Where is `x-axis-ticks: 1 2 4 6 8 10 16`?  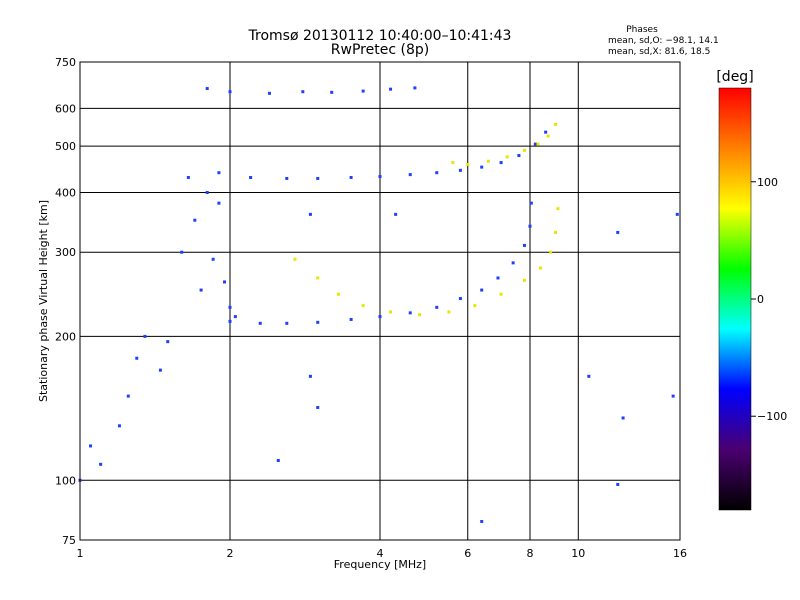 x-axis-ticks: 1 2 4 6 8 10 16 is located at coordinates (382, 553).